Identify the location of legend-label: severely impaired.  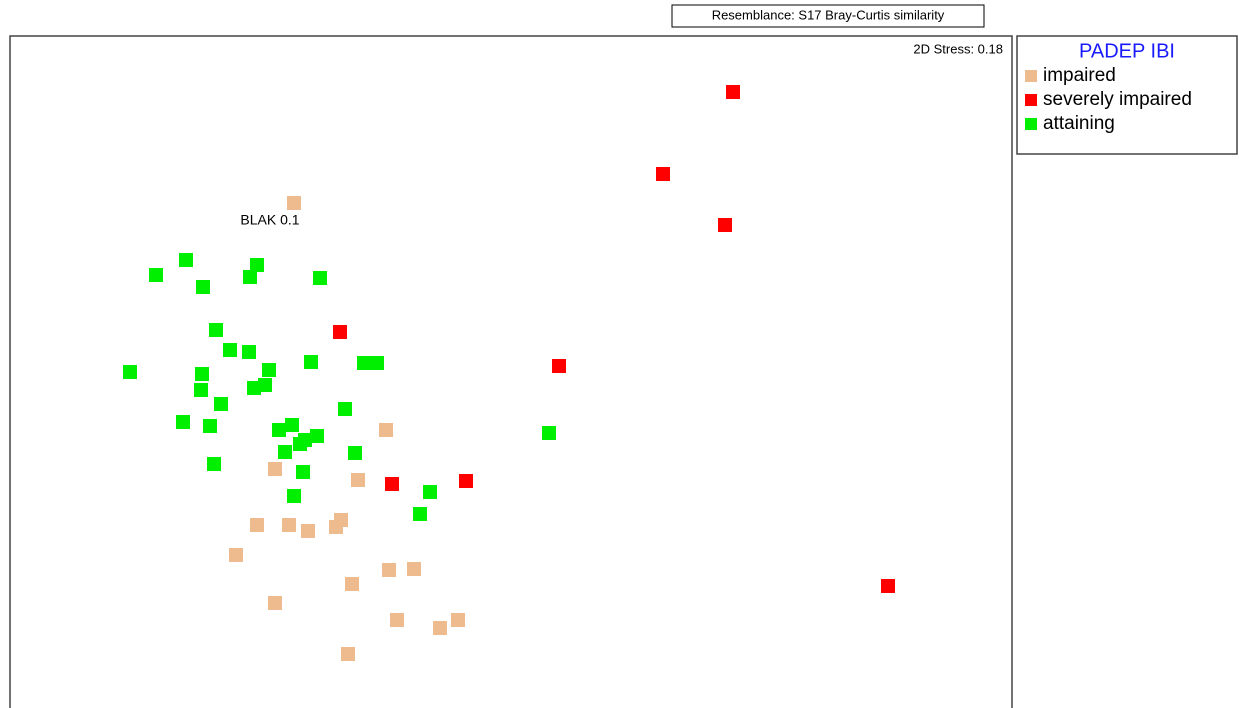
(1117, 99).